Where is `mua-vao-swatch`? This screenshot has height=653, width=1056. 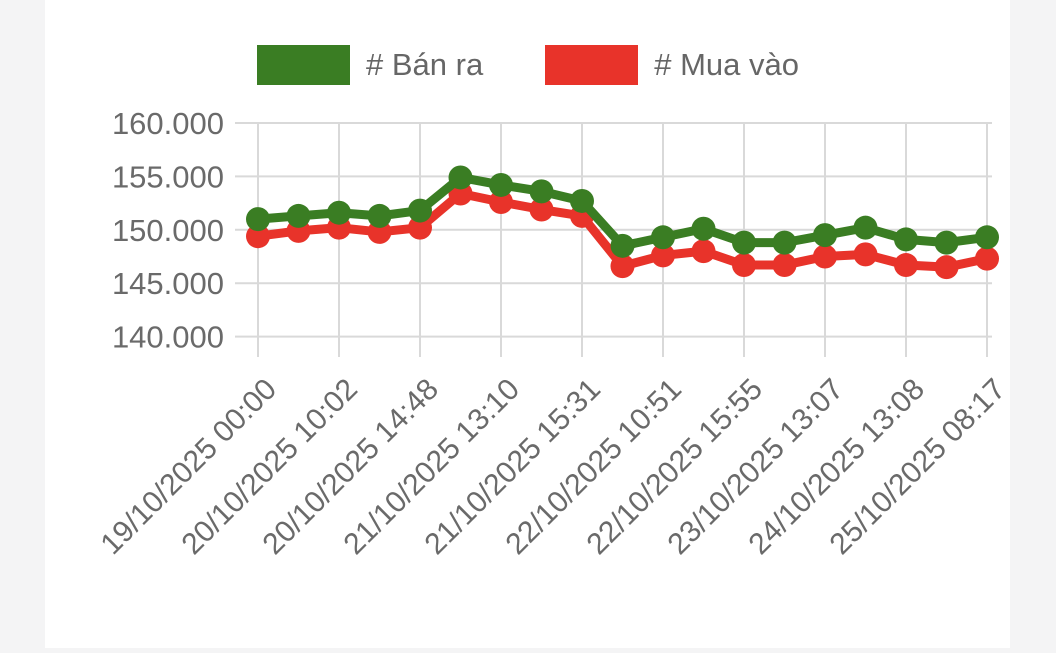 mua-vao-swatch is located at coordinates (592, 65).